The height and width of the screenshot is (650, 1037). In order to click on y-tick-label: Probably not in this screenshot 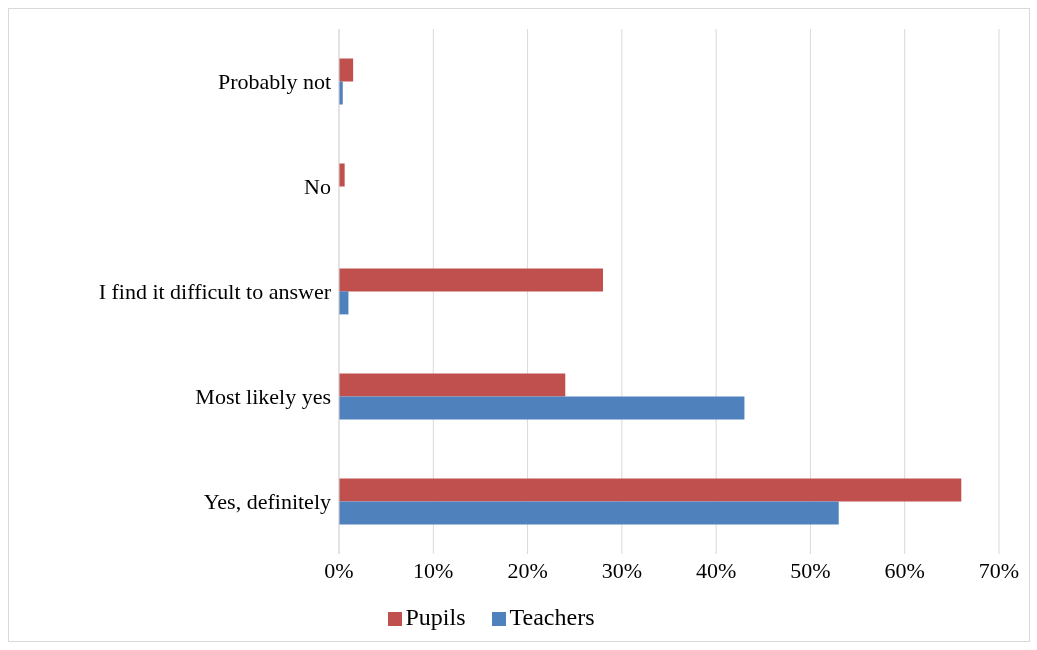, I will do `click(274, 82)`.